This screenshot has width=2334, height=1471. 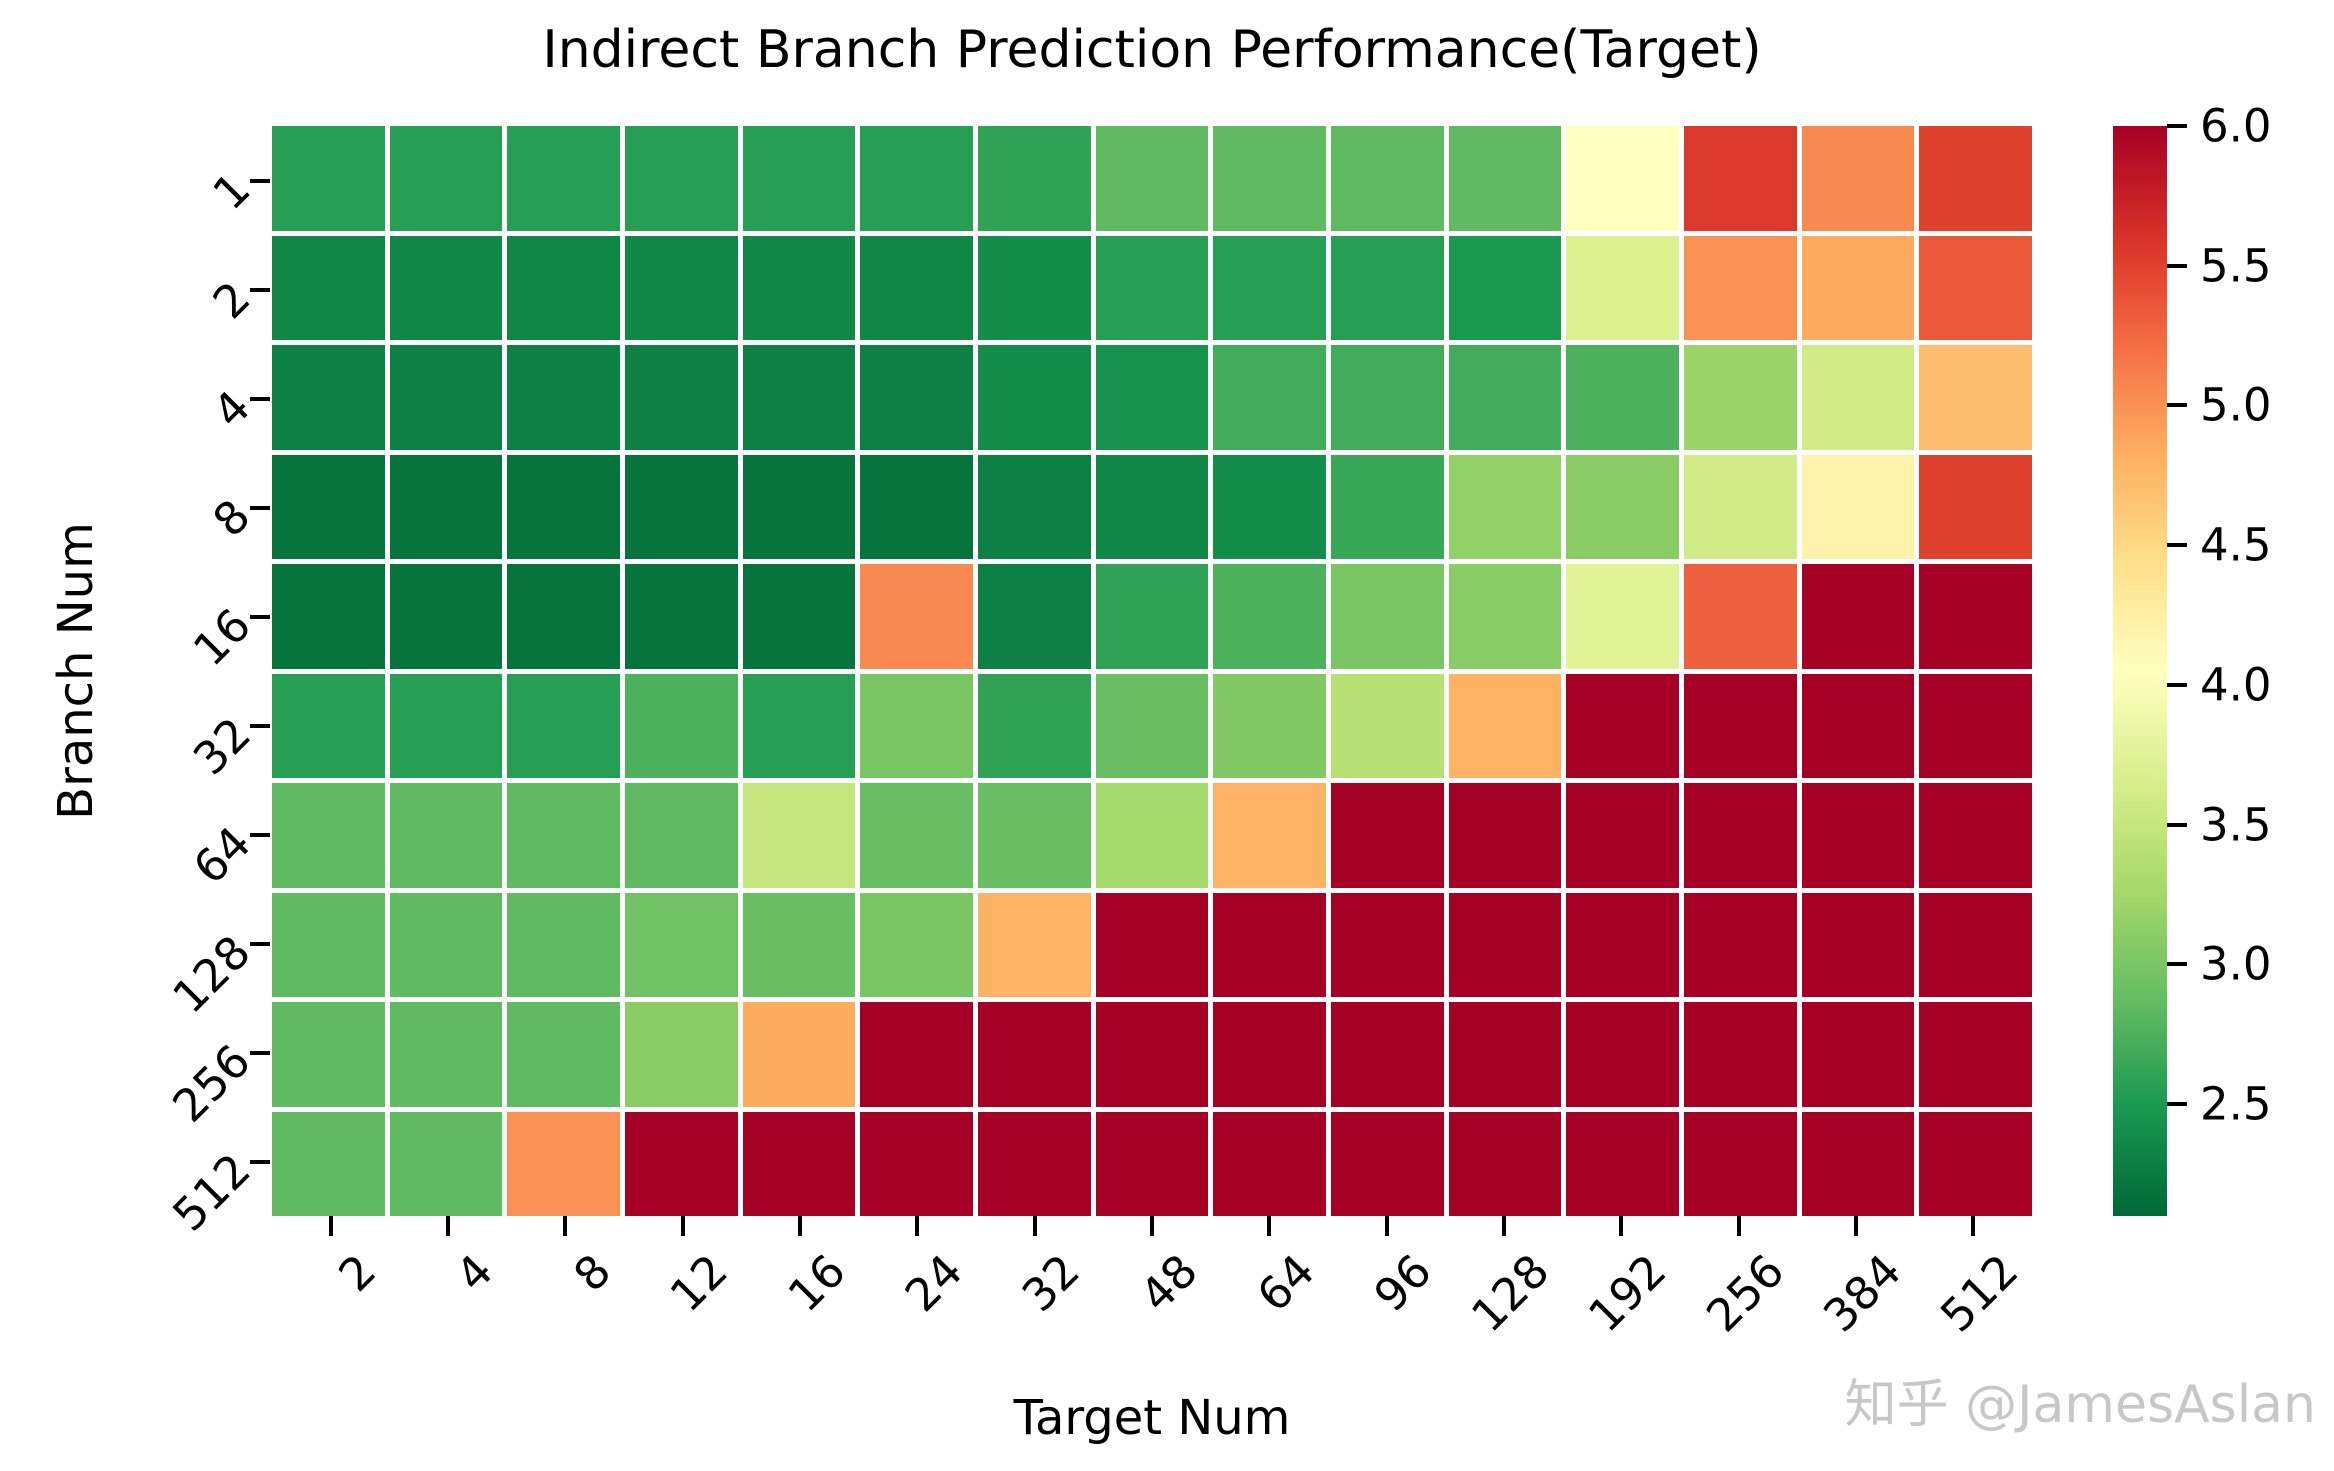 I want to click on x-tick-label: 96, so click(x=1403, y=1283).